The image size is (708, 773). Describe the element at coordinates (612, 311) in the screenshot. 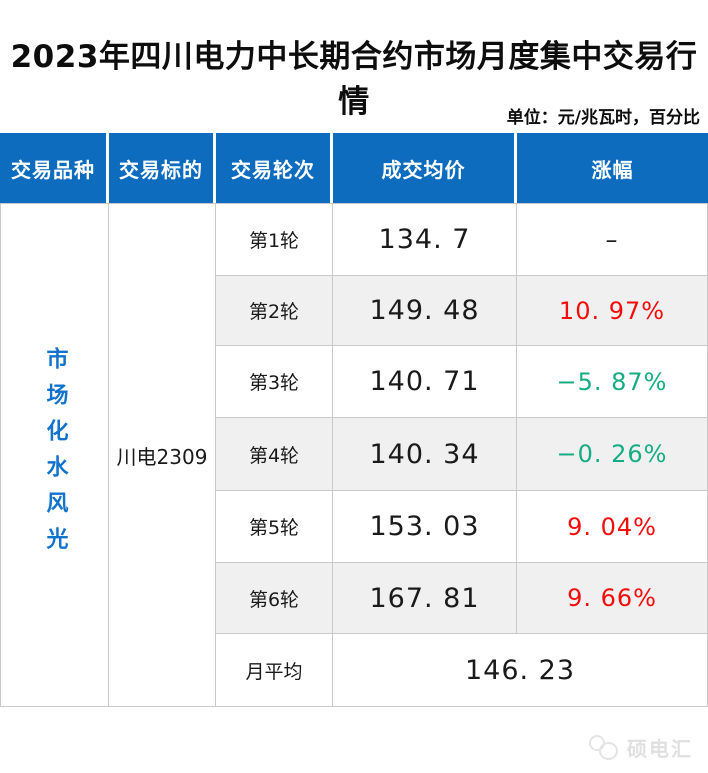

I see `change-cell: 10. 97%` at that location.